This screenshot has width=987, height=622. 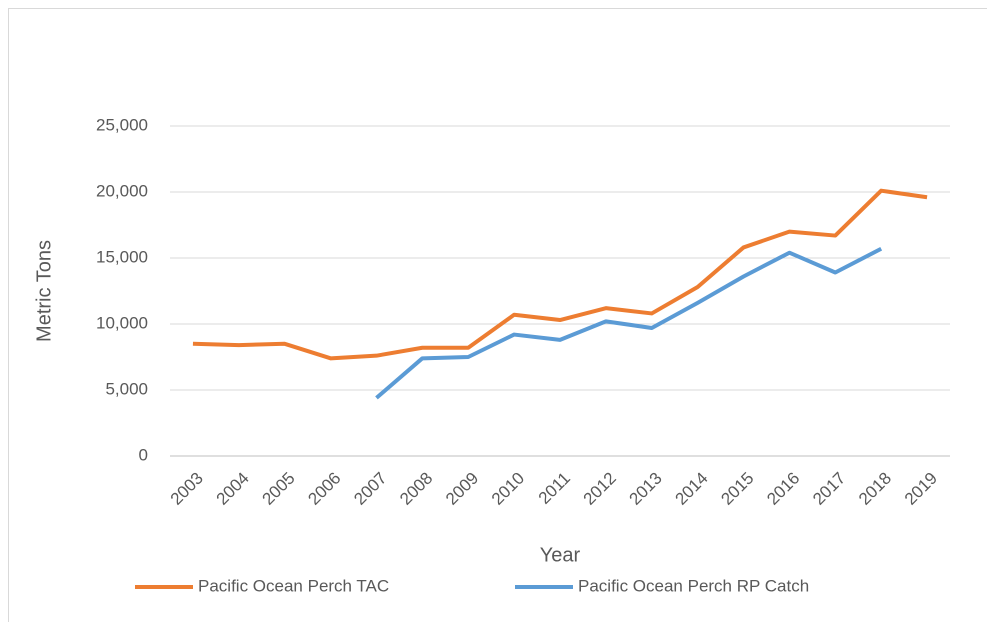 What do you see at coordinates (122, 124) in the screenshot?
I see `y-tick-label: 25,000` at bounding box center [122, 124].